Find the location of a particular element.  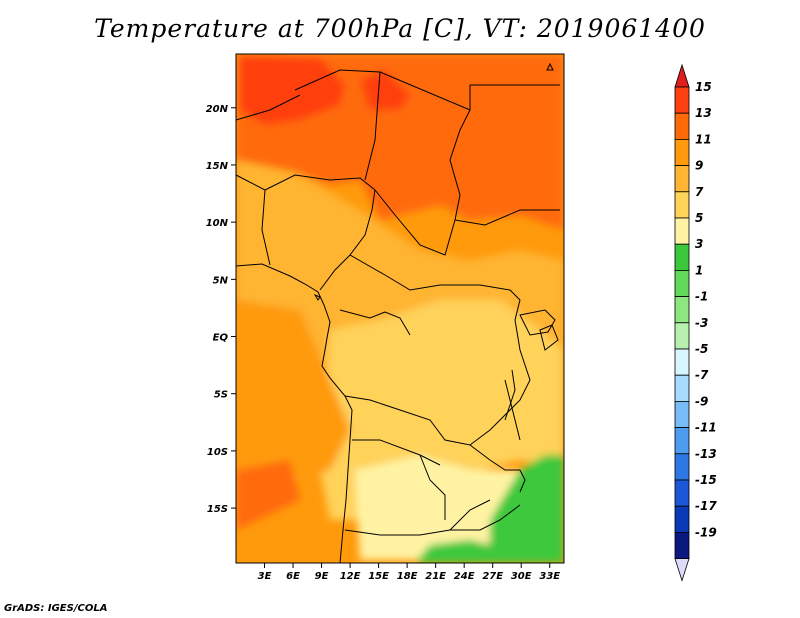

colorbar: 15 13 11 9 7 5 3 1 -1 -3 -5 -7 -9 -11 -13 -15 -17 -19 is located at coordinates (695, 322).